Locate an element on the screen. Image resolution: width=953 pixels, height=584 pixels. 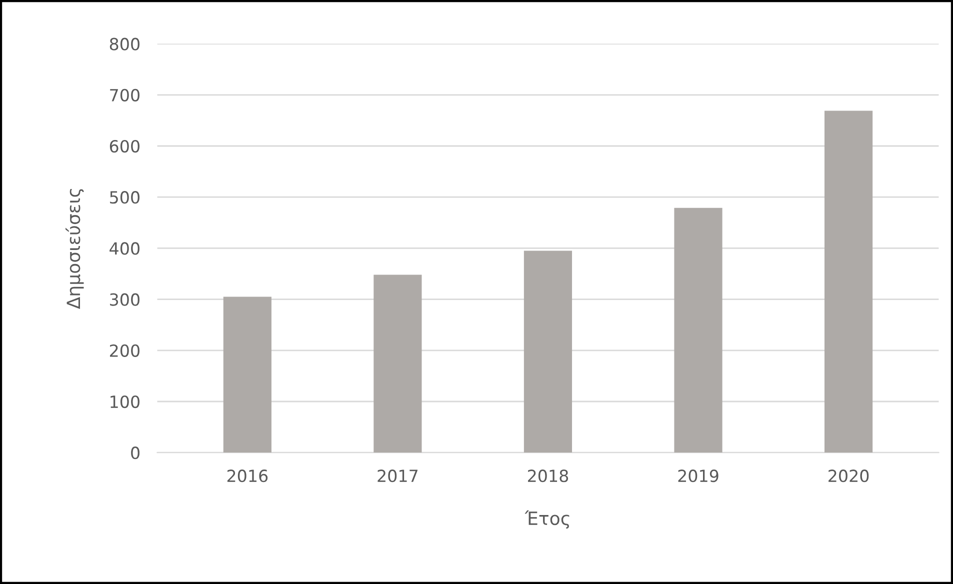
y-tick-label: 100 is located at coordinates (125, 401).